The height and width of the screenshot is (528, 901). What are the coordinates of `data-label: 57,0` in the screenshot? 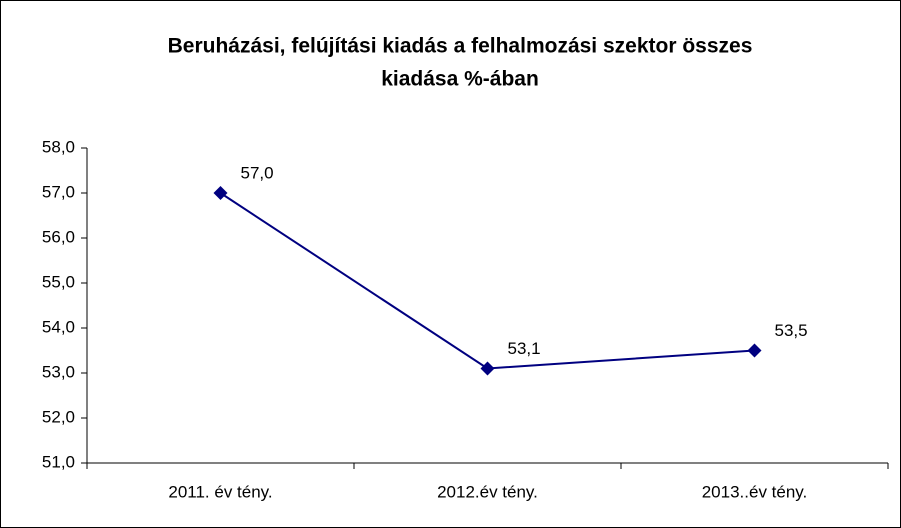 It's located at (257, 172).